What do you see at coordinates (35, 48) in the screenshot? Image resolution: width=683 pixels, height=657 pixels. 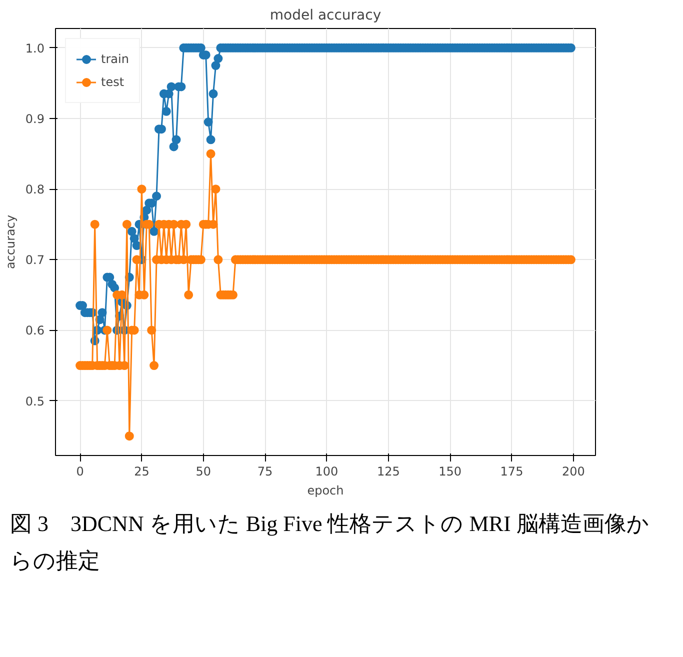 I see `y-tick-label: 1.0` at bounding box center [35, 48].